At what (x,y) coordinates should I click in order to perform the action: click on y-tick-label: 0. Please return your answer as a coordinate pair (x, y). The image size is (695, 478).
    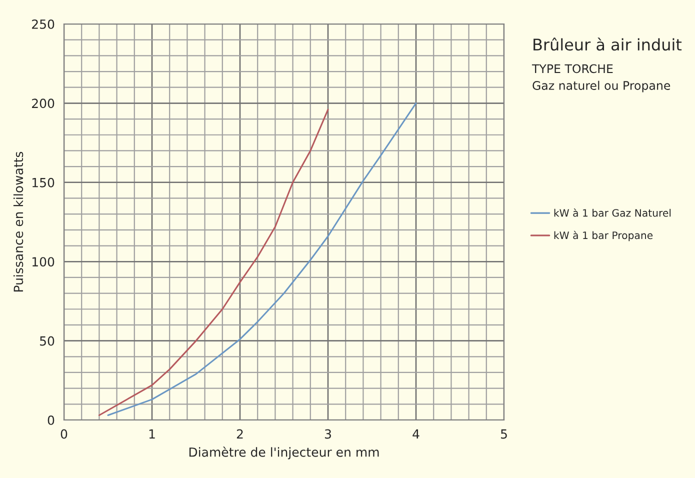
    Looking at the image, I should click on (51, 420).